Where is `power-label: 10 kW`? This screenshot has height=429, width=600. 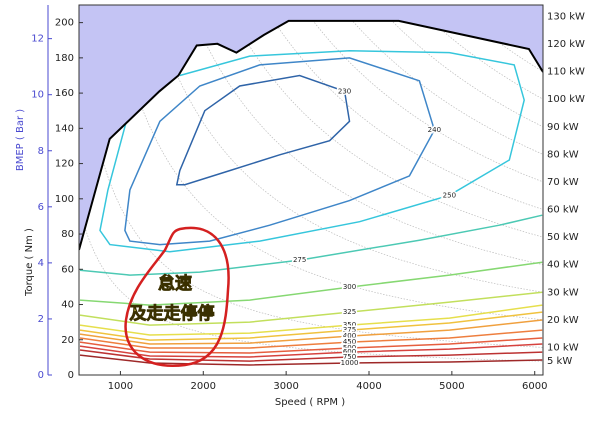
power-label: 10 kW is located at coordinates (563, 347).